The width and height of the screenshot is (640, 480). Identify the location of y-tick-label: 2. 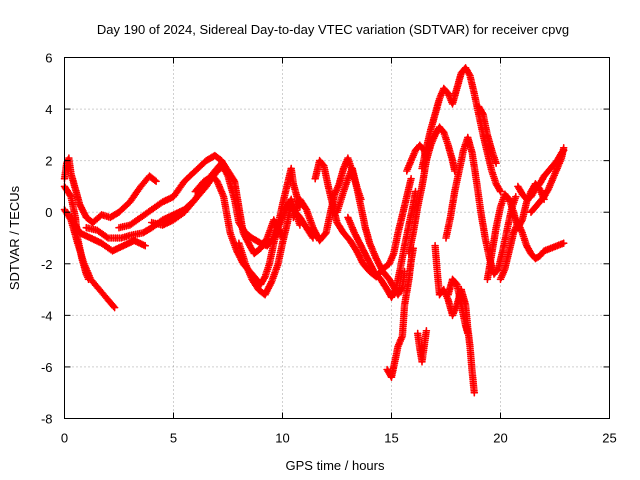
(48, 161).